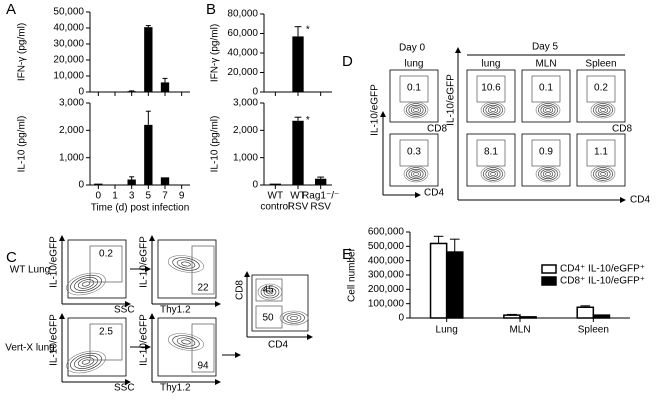  I want to click on y-tick-label: 10,000, so click(68, 76).